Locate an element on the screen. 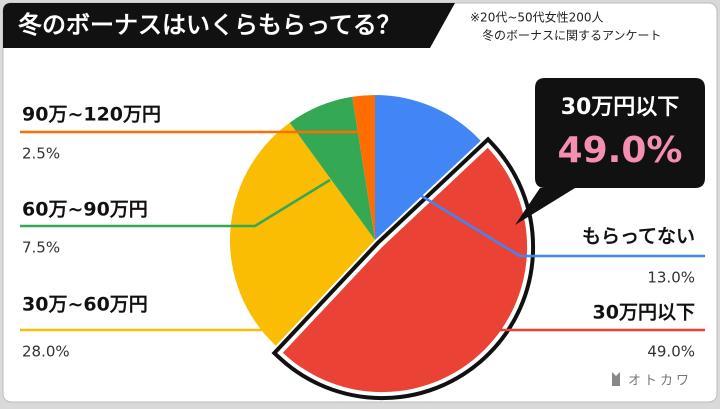  category-label: 90万~120万円 is located at coordinates (91, 115).